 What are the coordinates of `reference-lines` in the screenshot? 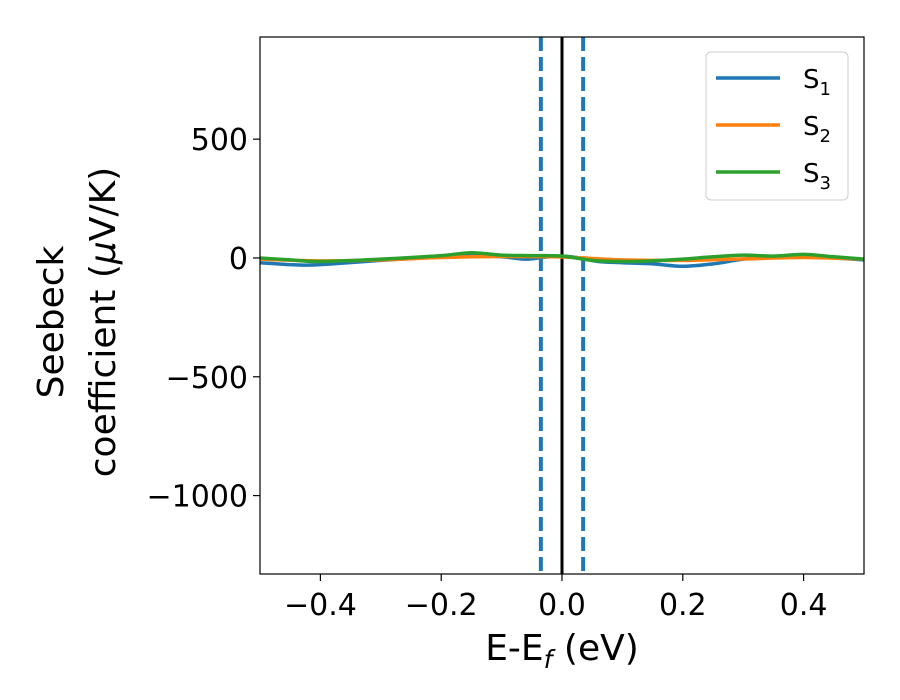 It's located at (562, 305).